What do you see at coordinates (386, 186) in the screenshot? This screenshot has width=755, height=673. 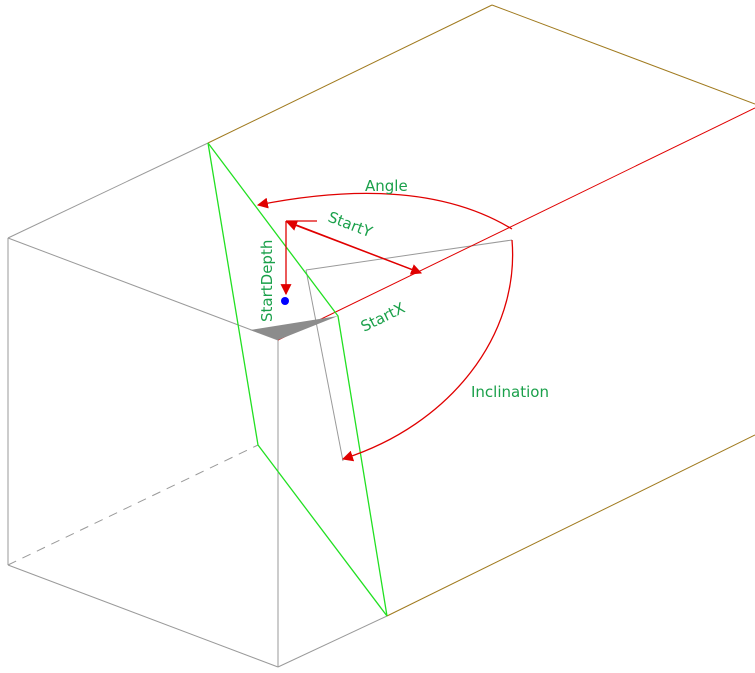 I see `angle-label: Angle` at bounding box center [386, 186].